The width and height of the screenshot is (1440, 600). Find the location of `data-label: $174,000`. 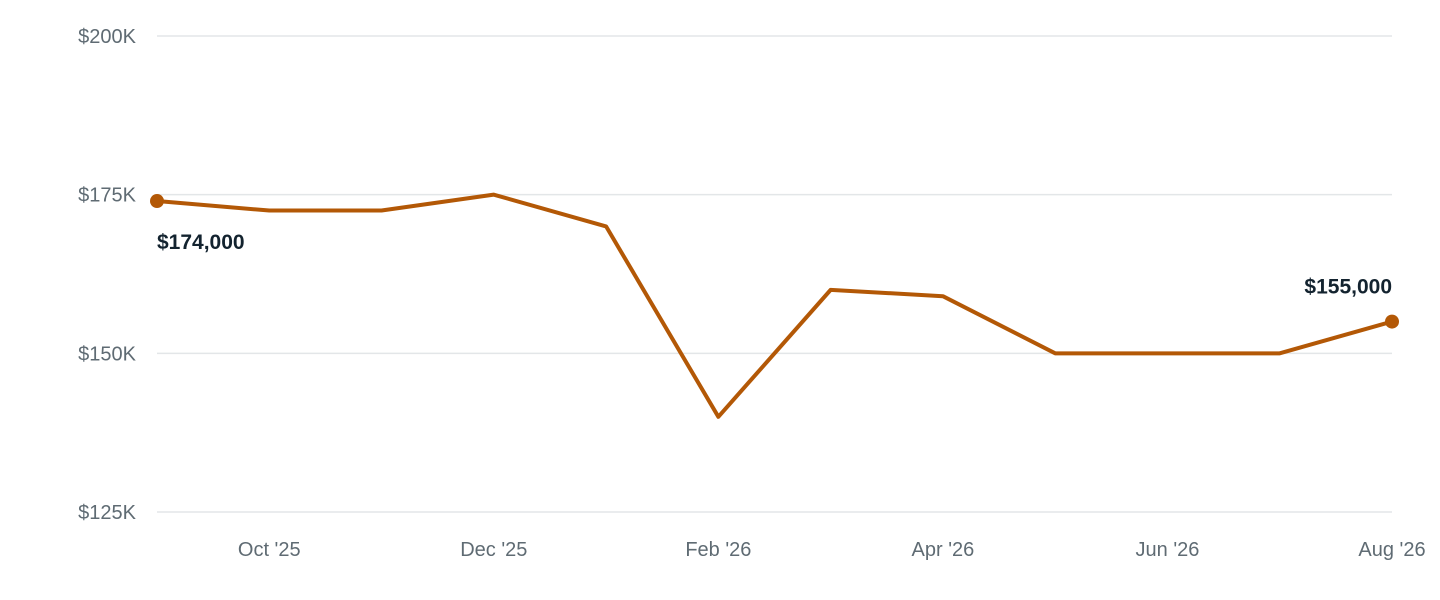

data-label: $174,000 is located at coordinates (201, 242).